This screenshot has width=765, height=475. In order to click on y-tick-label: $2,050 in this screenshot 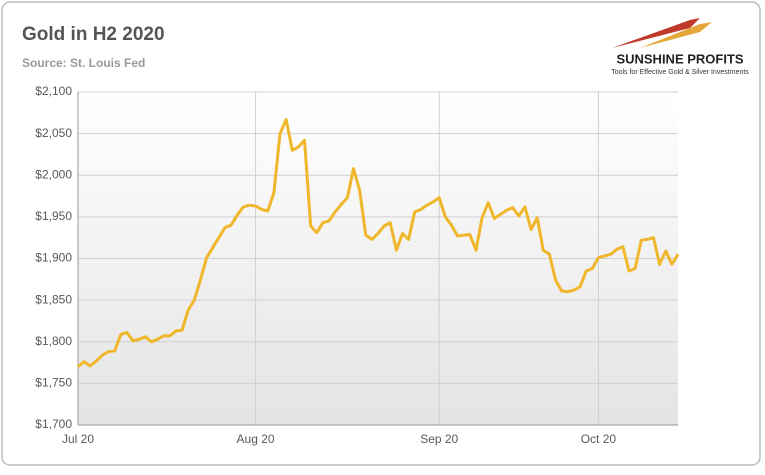, I will do `click(53, 133)`.